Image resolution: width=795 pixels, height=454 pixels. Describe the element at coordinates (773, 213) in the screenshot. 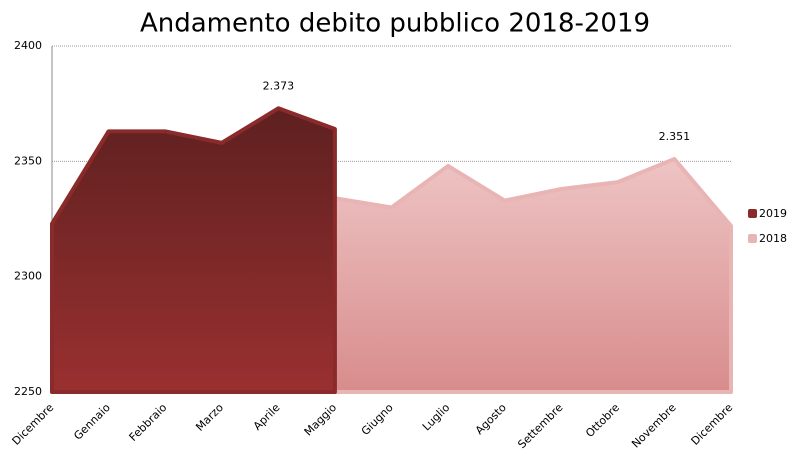

I see `legend-label: 2019` at that location.